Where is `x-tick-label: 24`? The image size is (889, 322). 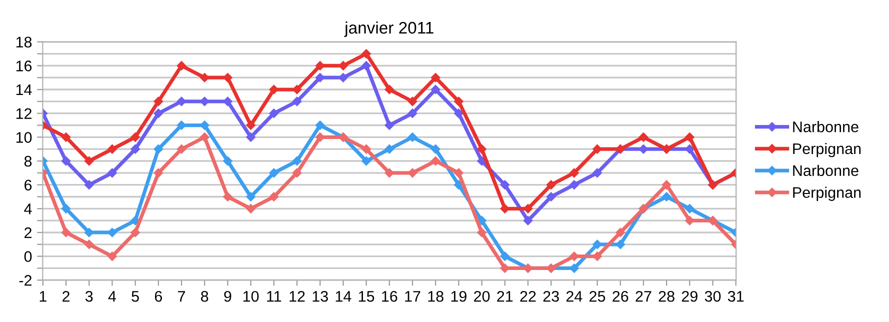 x-tick-label: 24 is located at coordinates (574, 296).